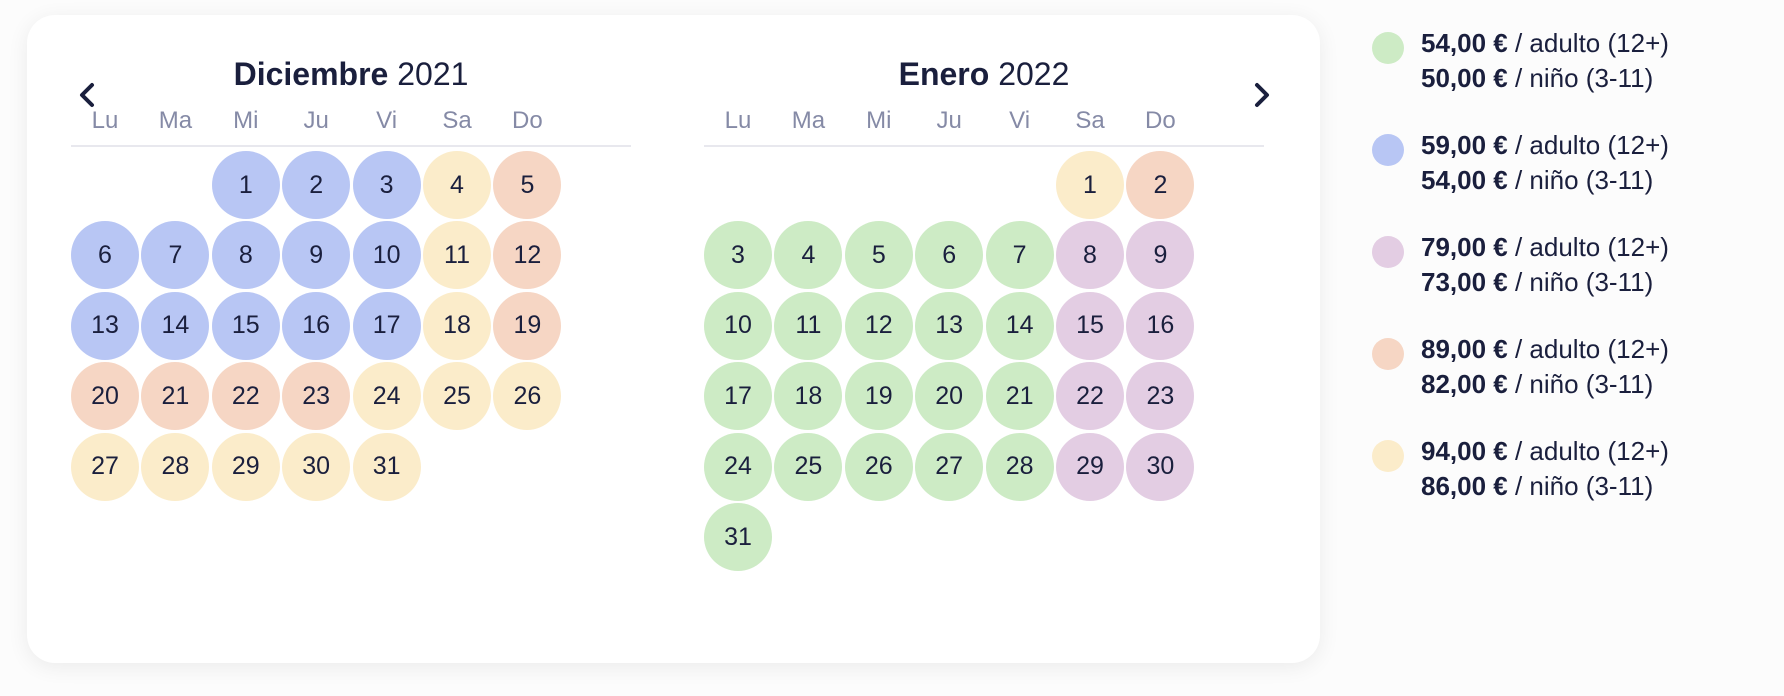 Image resolution: width=1784 pixels, height=696 pixels. Describe the element at coordinates (1464, 384) in the screenshot. I see `price-value: 82,00 €` at that location.